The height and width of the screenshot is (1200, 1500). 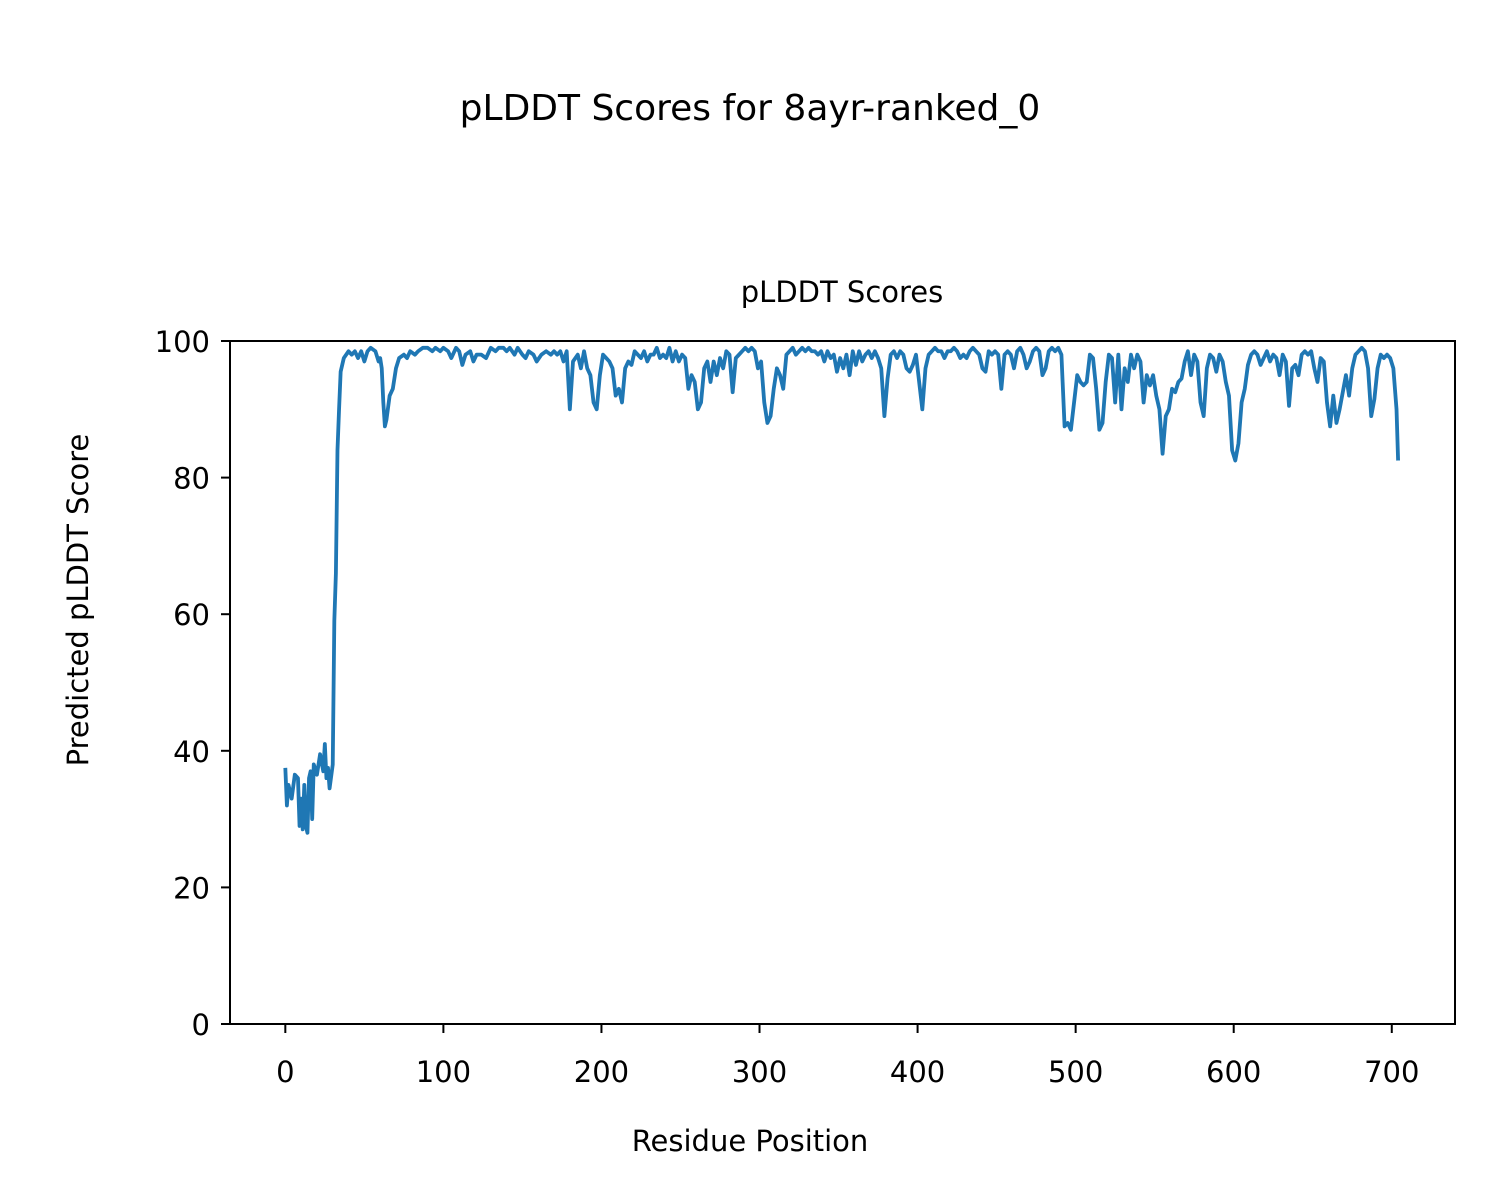 I want to click on x-tick-label: 200, so click(x=601, y=1072).